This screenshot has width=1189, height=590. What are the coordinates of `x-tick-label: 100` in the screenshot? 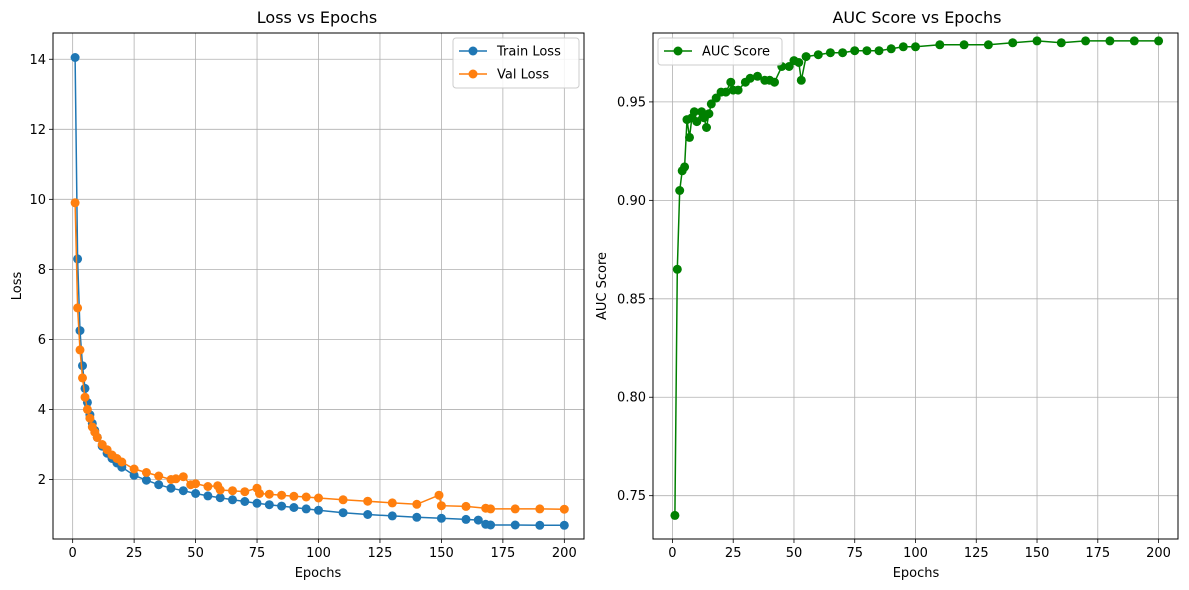 It's located at (915, 553).